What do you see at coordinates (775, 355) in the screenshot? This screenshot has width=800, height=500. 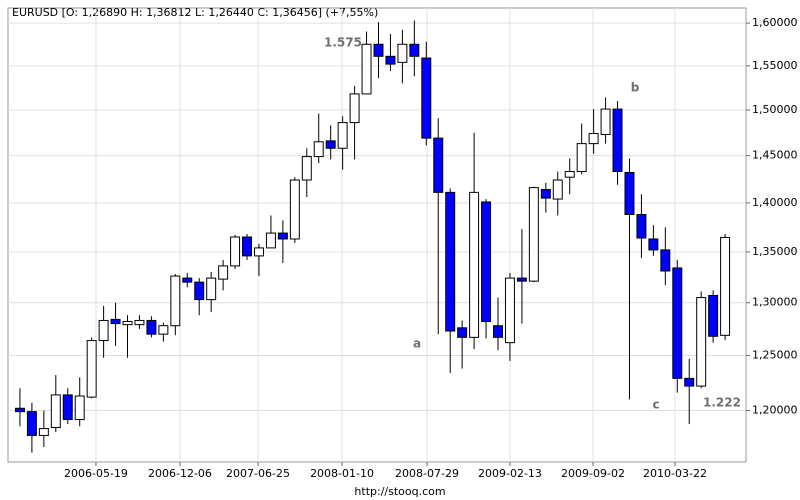 I see `y-tick-label: 1,25000` at bounding box center [775, 355].